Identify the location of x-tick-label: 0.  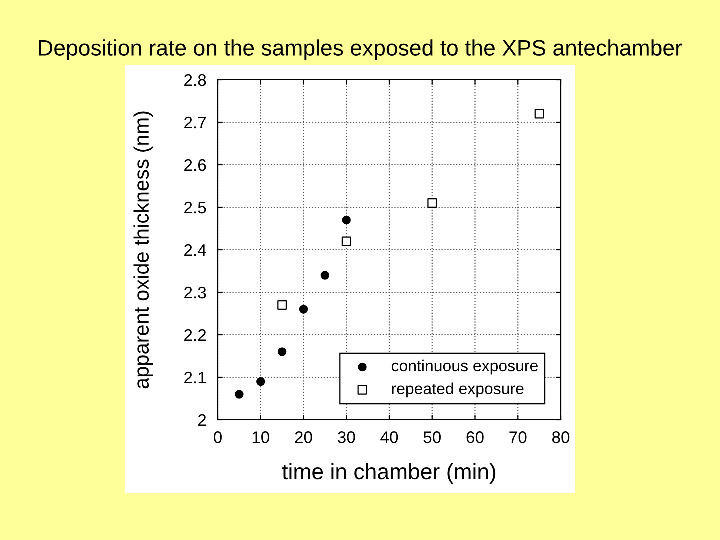
(218, 438).